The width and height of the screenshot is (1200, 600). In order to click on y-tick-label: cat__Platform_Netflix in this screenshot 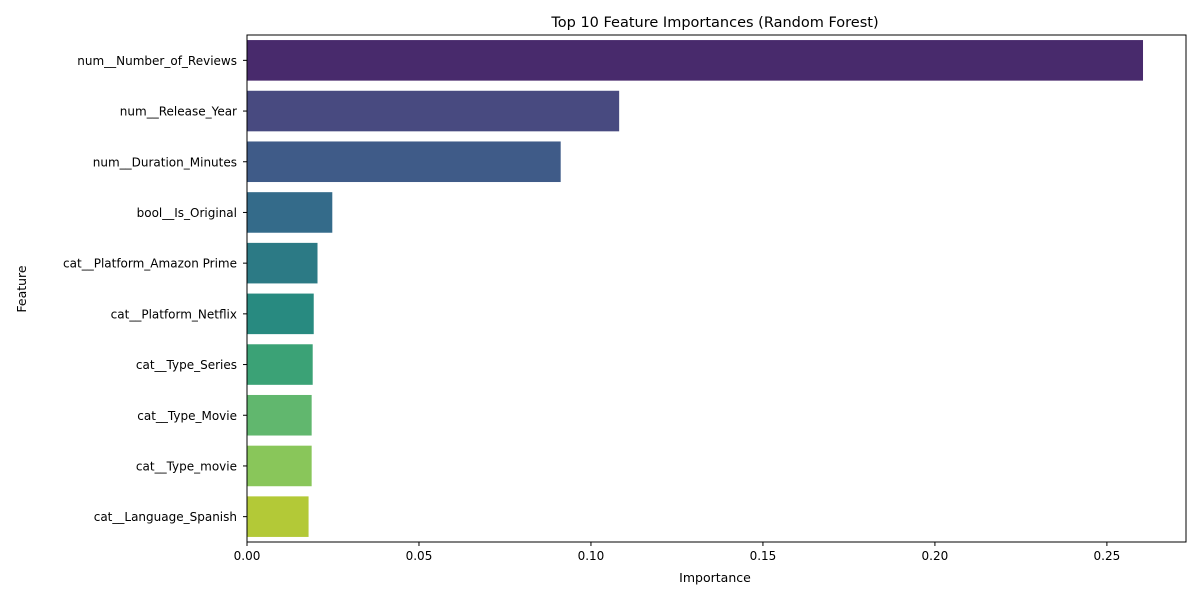, I will do `click(174, 314)`.